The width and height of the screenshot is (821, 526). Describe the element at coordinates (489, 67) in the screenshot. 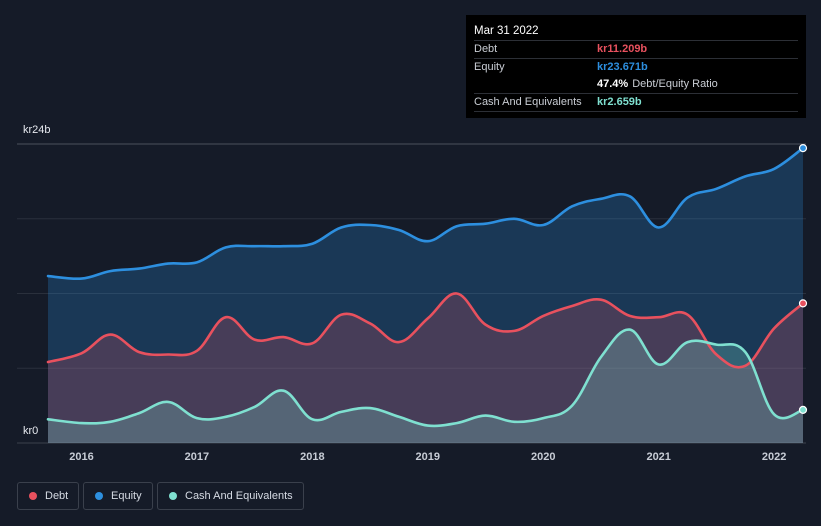

I see `tooltip-label: Equity` at that location.